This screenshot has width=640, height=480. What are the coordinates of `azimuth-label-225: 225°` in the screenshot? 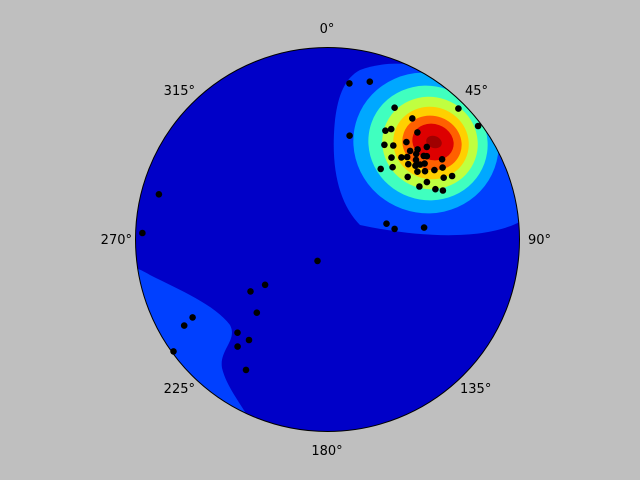 It's located at (179, 389).